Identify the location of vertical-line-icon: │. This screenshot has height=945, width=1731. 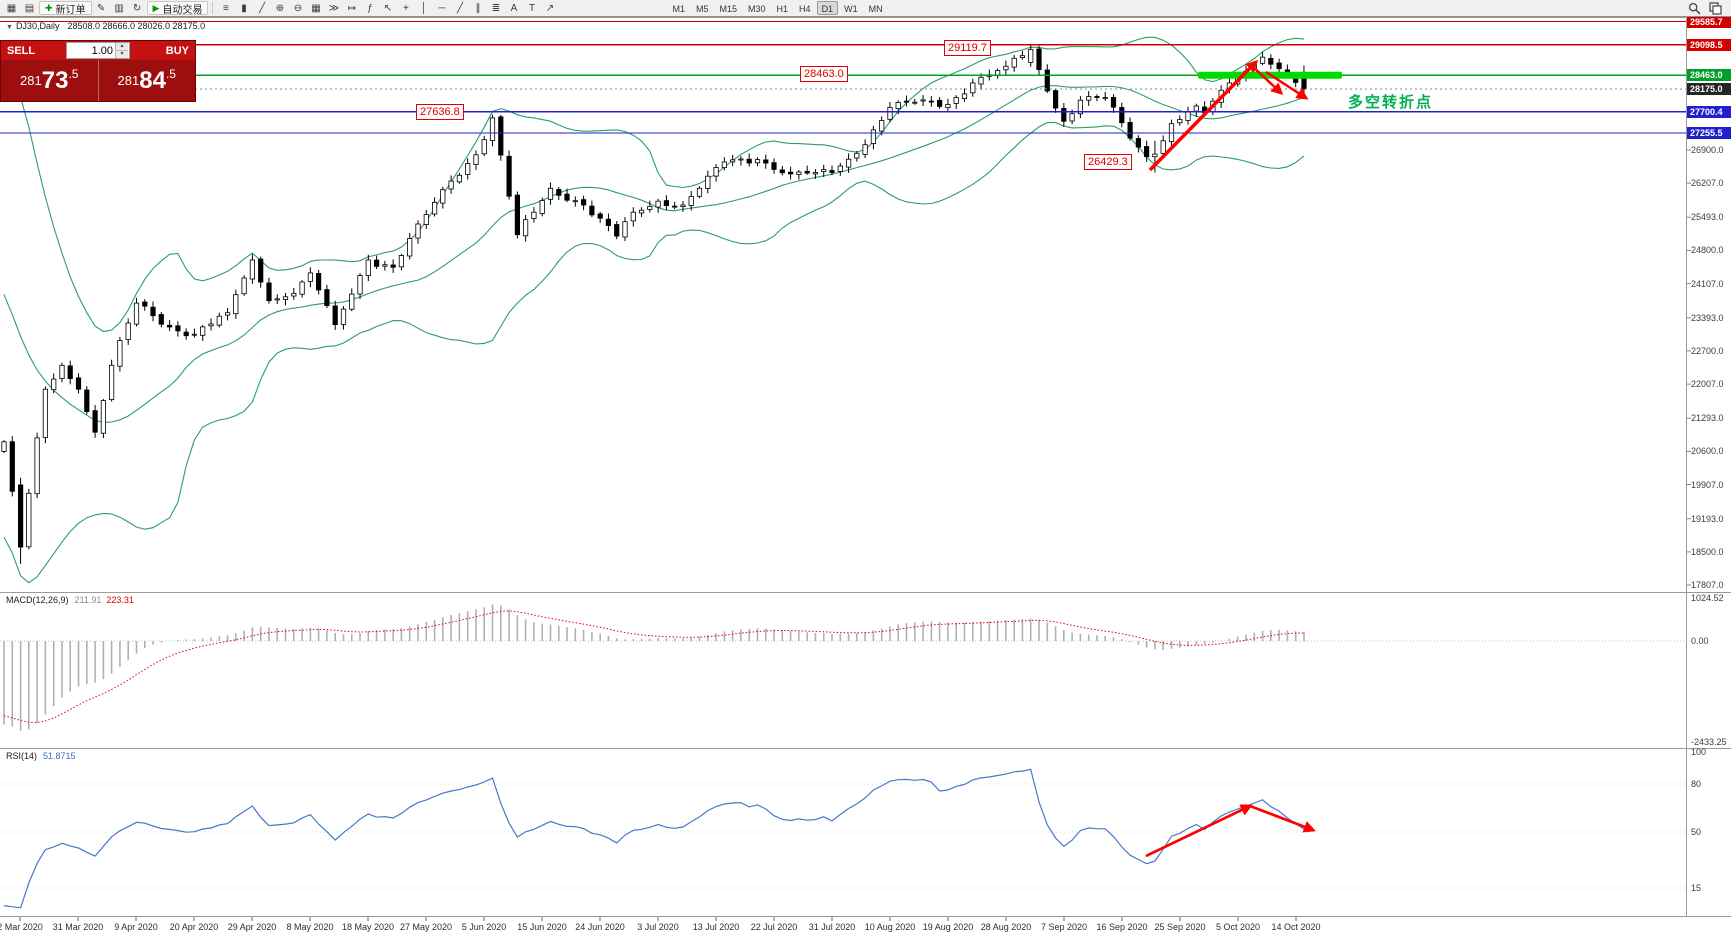
(424, 8).